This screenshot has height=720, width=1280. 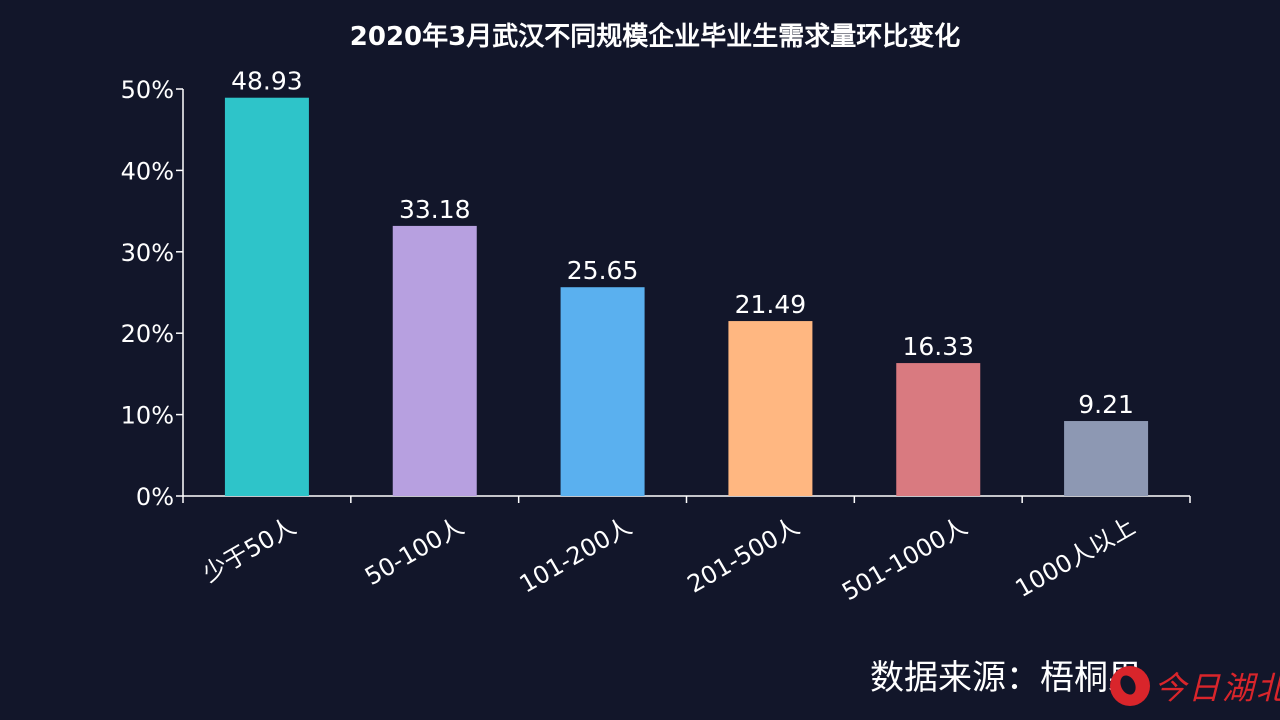 What do you see at coordinates (771, 304) in the screenshot?
I see `data-label: 21.49` at bounding box center [771, 304].